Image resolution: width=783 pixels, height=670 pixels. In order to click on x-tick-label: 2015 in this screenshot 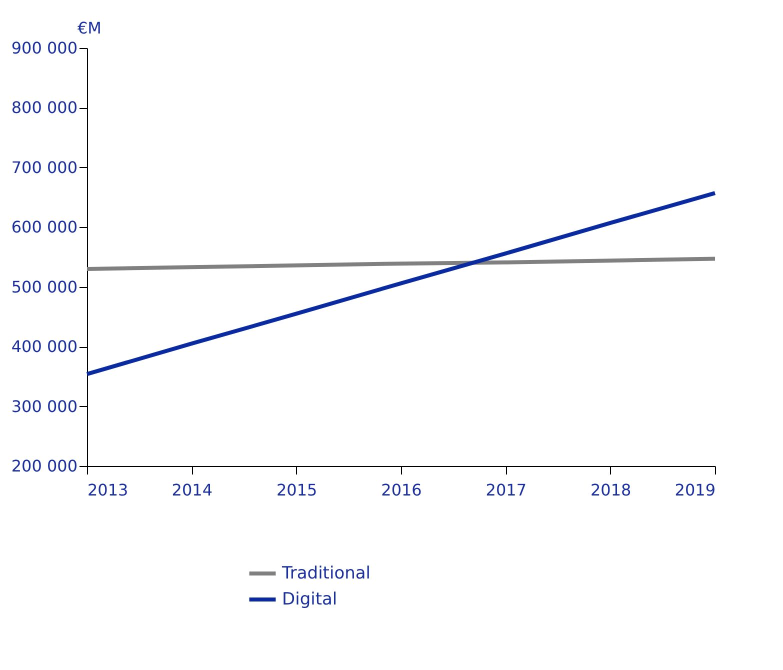, I will do `click(297, 490)`.